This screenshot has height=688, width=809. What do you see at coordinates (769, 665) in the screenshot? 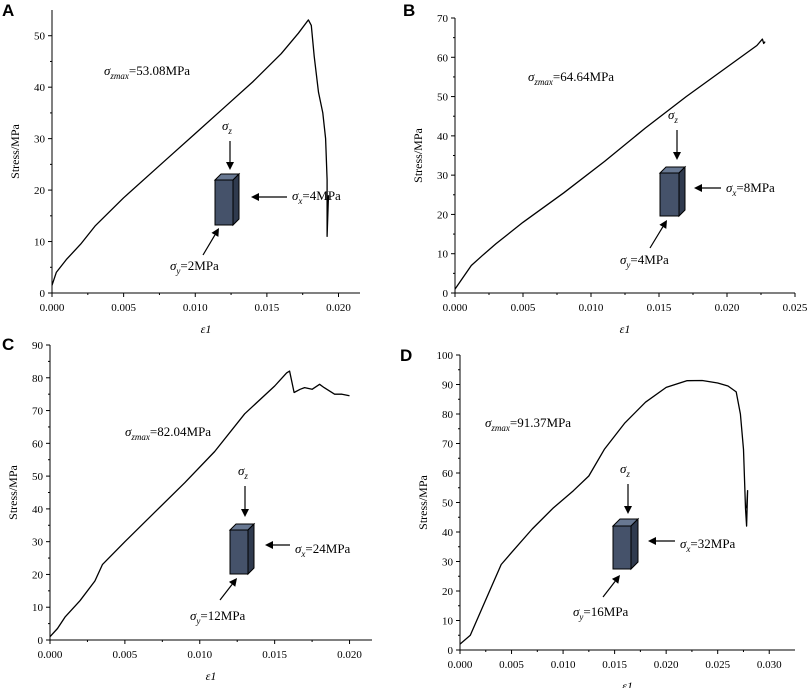
I see `x-tick-label: 0.030` at bounding box center [769, 665].